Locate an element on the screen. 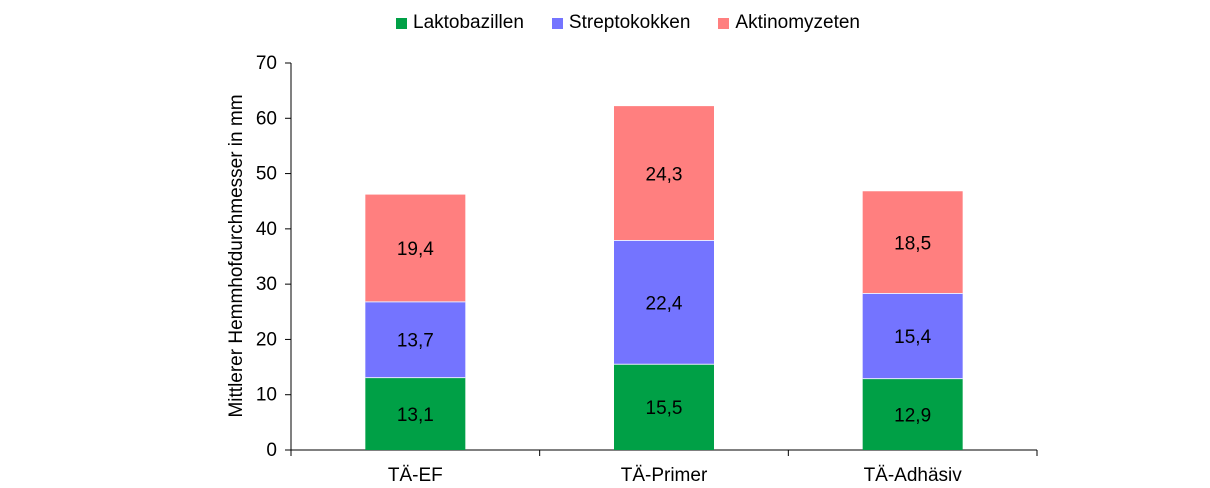 This screenshot has height=488, width=1210. legend-item-laktobazillen: Laktobazillen is located at coordinates (460, 23).